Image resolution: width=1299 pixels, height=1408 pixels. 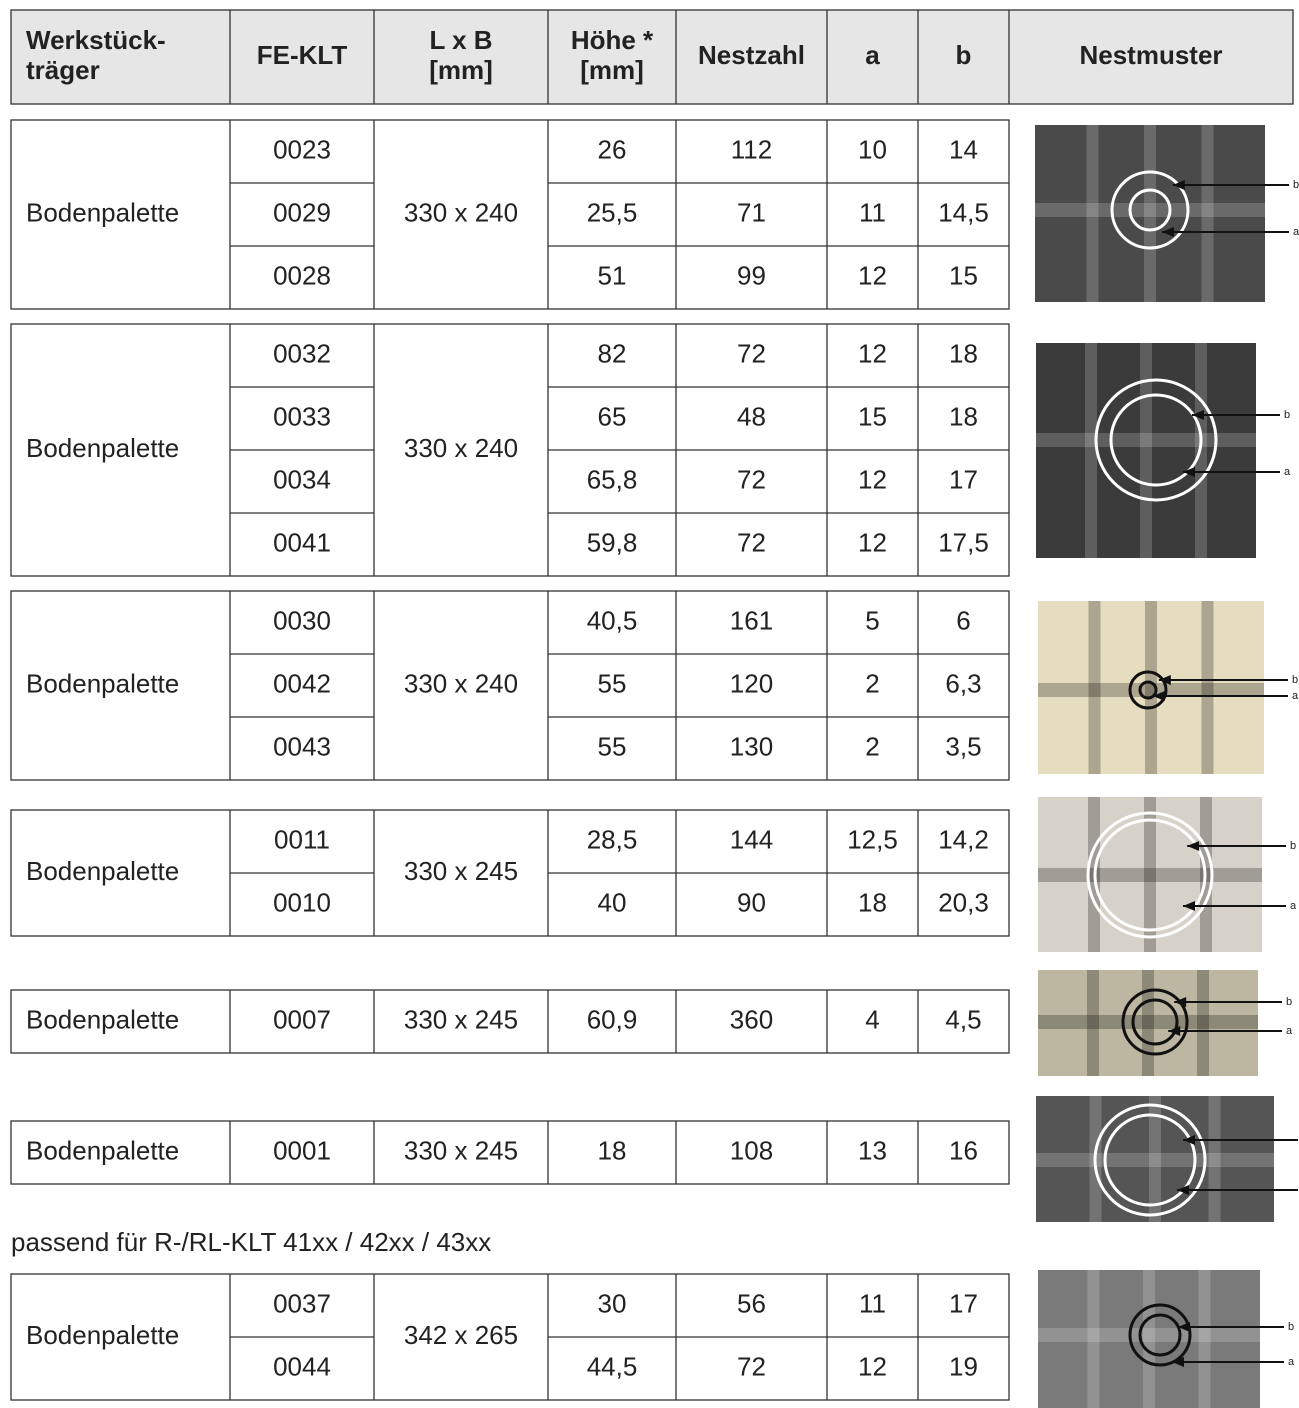 I want to click on table-cell: 59,8, so click(x=612, y=542).